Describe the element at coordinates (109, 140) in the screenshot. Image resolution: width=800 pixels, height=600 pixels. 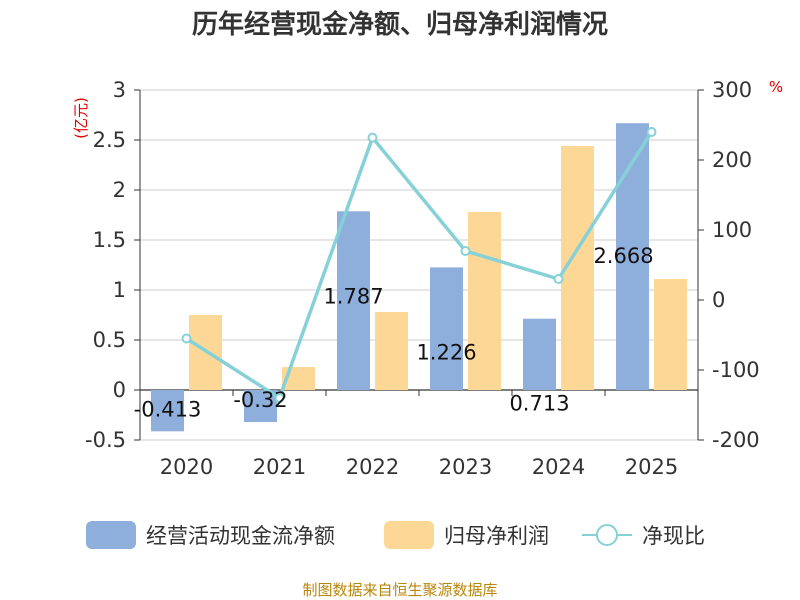
I see `left-tick-label: 2.5` at that location.